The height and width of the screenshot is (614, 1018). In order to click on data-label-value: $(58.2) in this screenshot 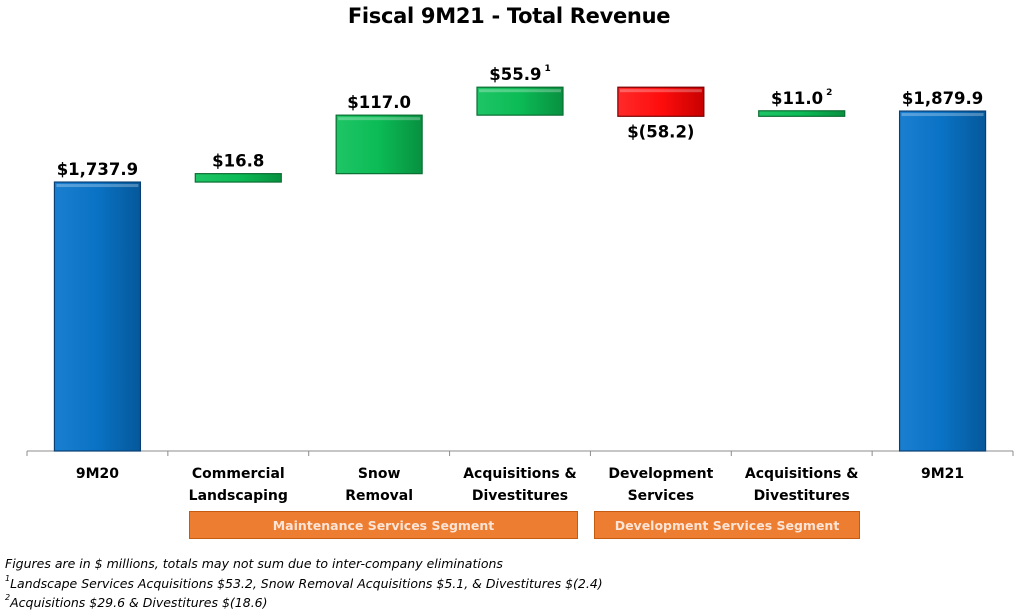, I will do `click(660, 131)`.